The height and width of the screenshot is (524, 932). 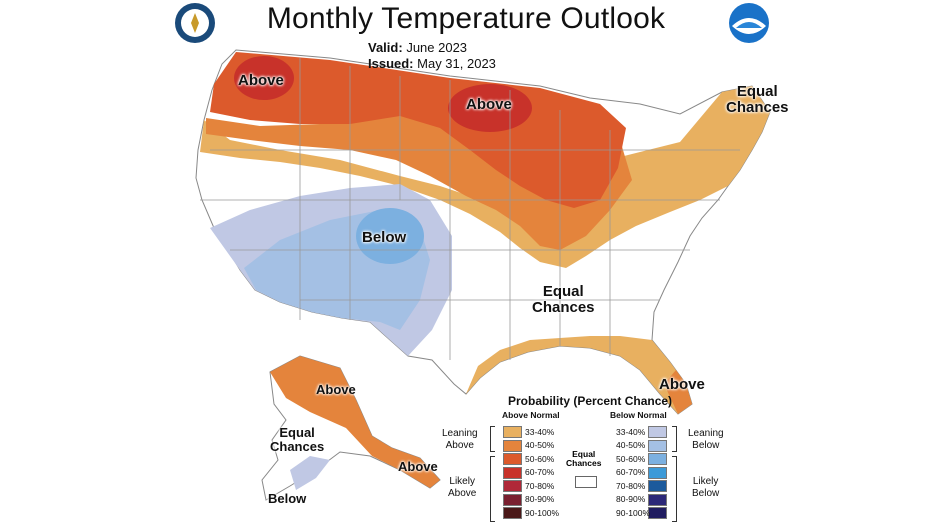 What do you see at coordinates (749, 23) in the screenshot?
I see `noaa-logo-icon` at bounding box center [749, 23].